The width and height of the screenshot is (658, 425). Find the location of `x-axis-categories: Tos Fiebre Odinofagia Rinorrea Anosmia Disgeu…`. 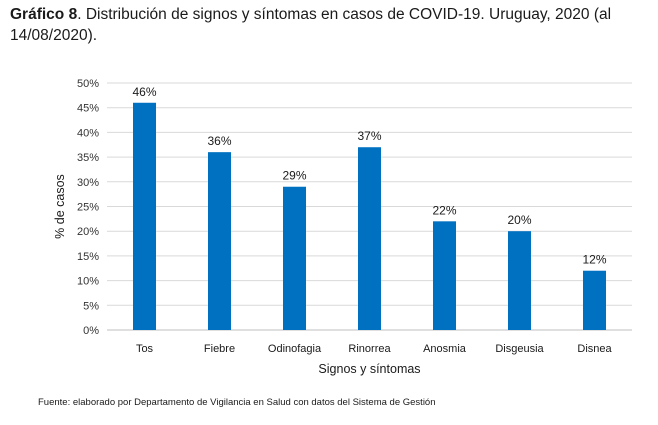

x-axis-categories: Tos Fiebre Odinofagia Rinorrea Anosmia Disgeu… is located at coordinates (374, 349).